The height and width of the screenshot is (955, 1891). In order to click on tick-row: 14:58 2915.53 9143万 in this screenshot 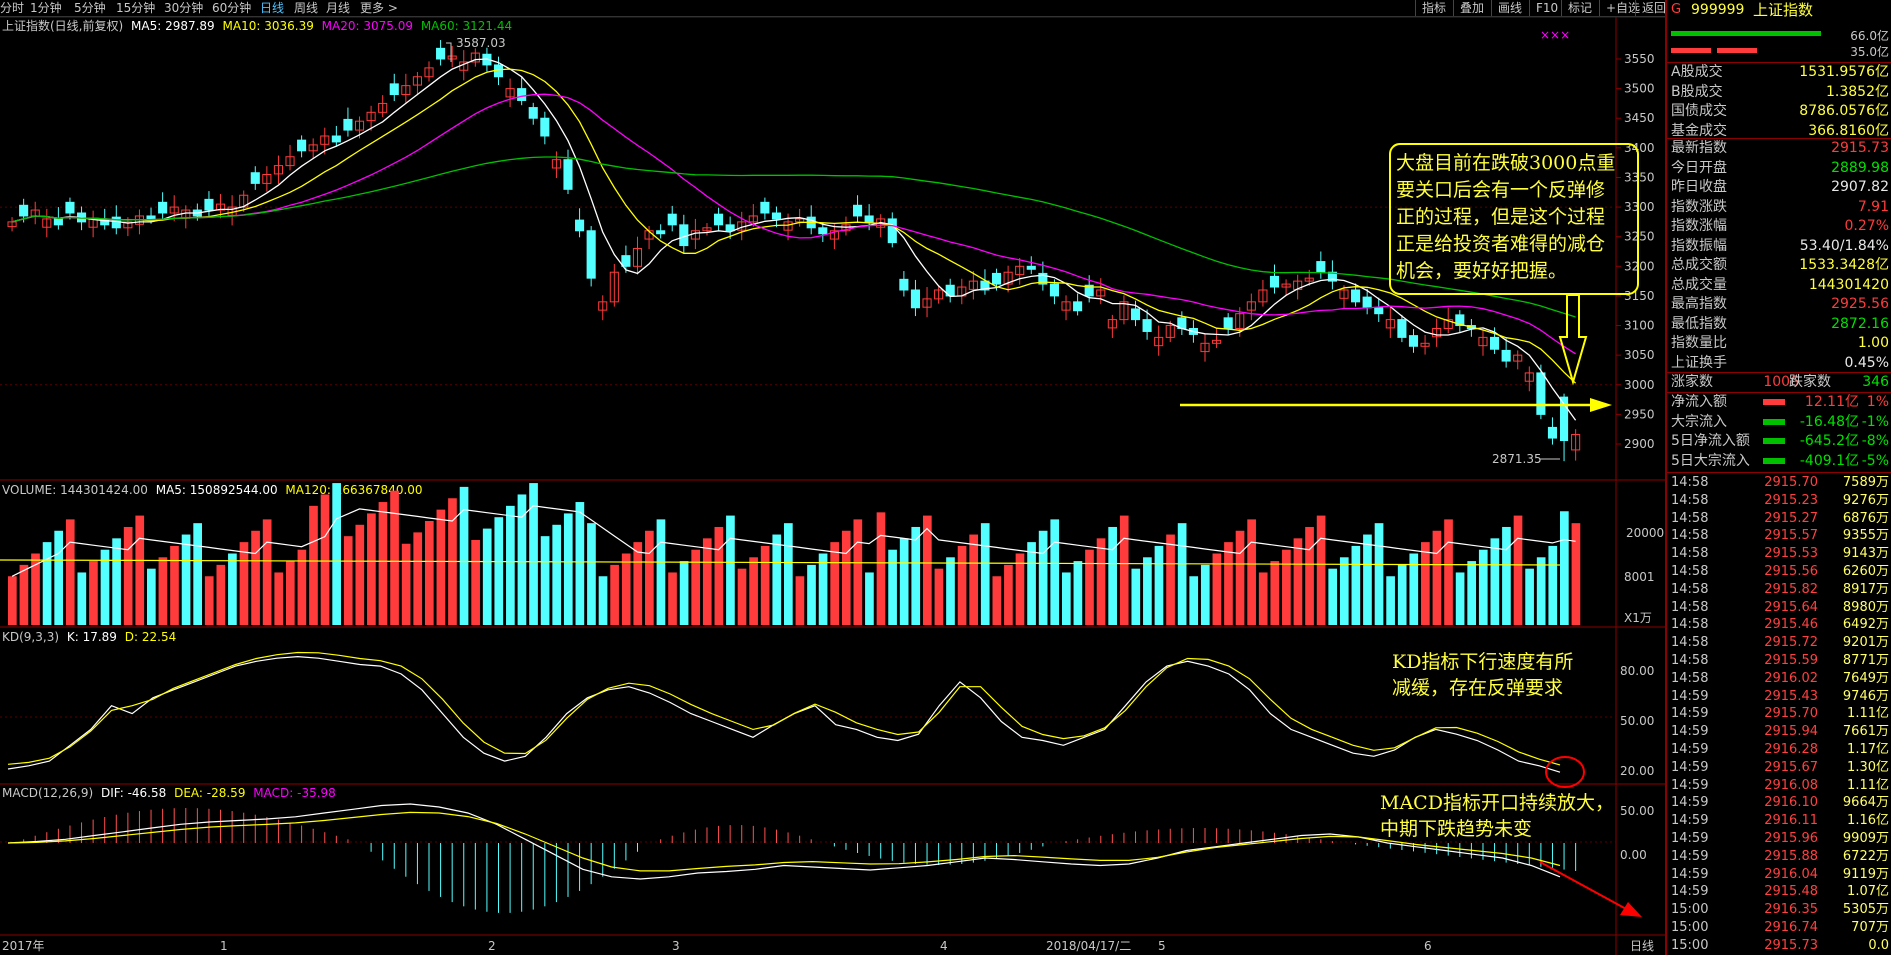, I will do `click(1780, 554)`.